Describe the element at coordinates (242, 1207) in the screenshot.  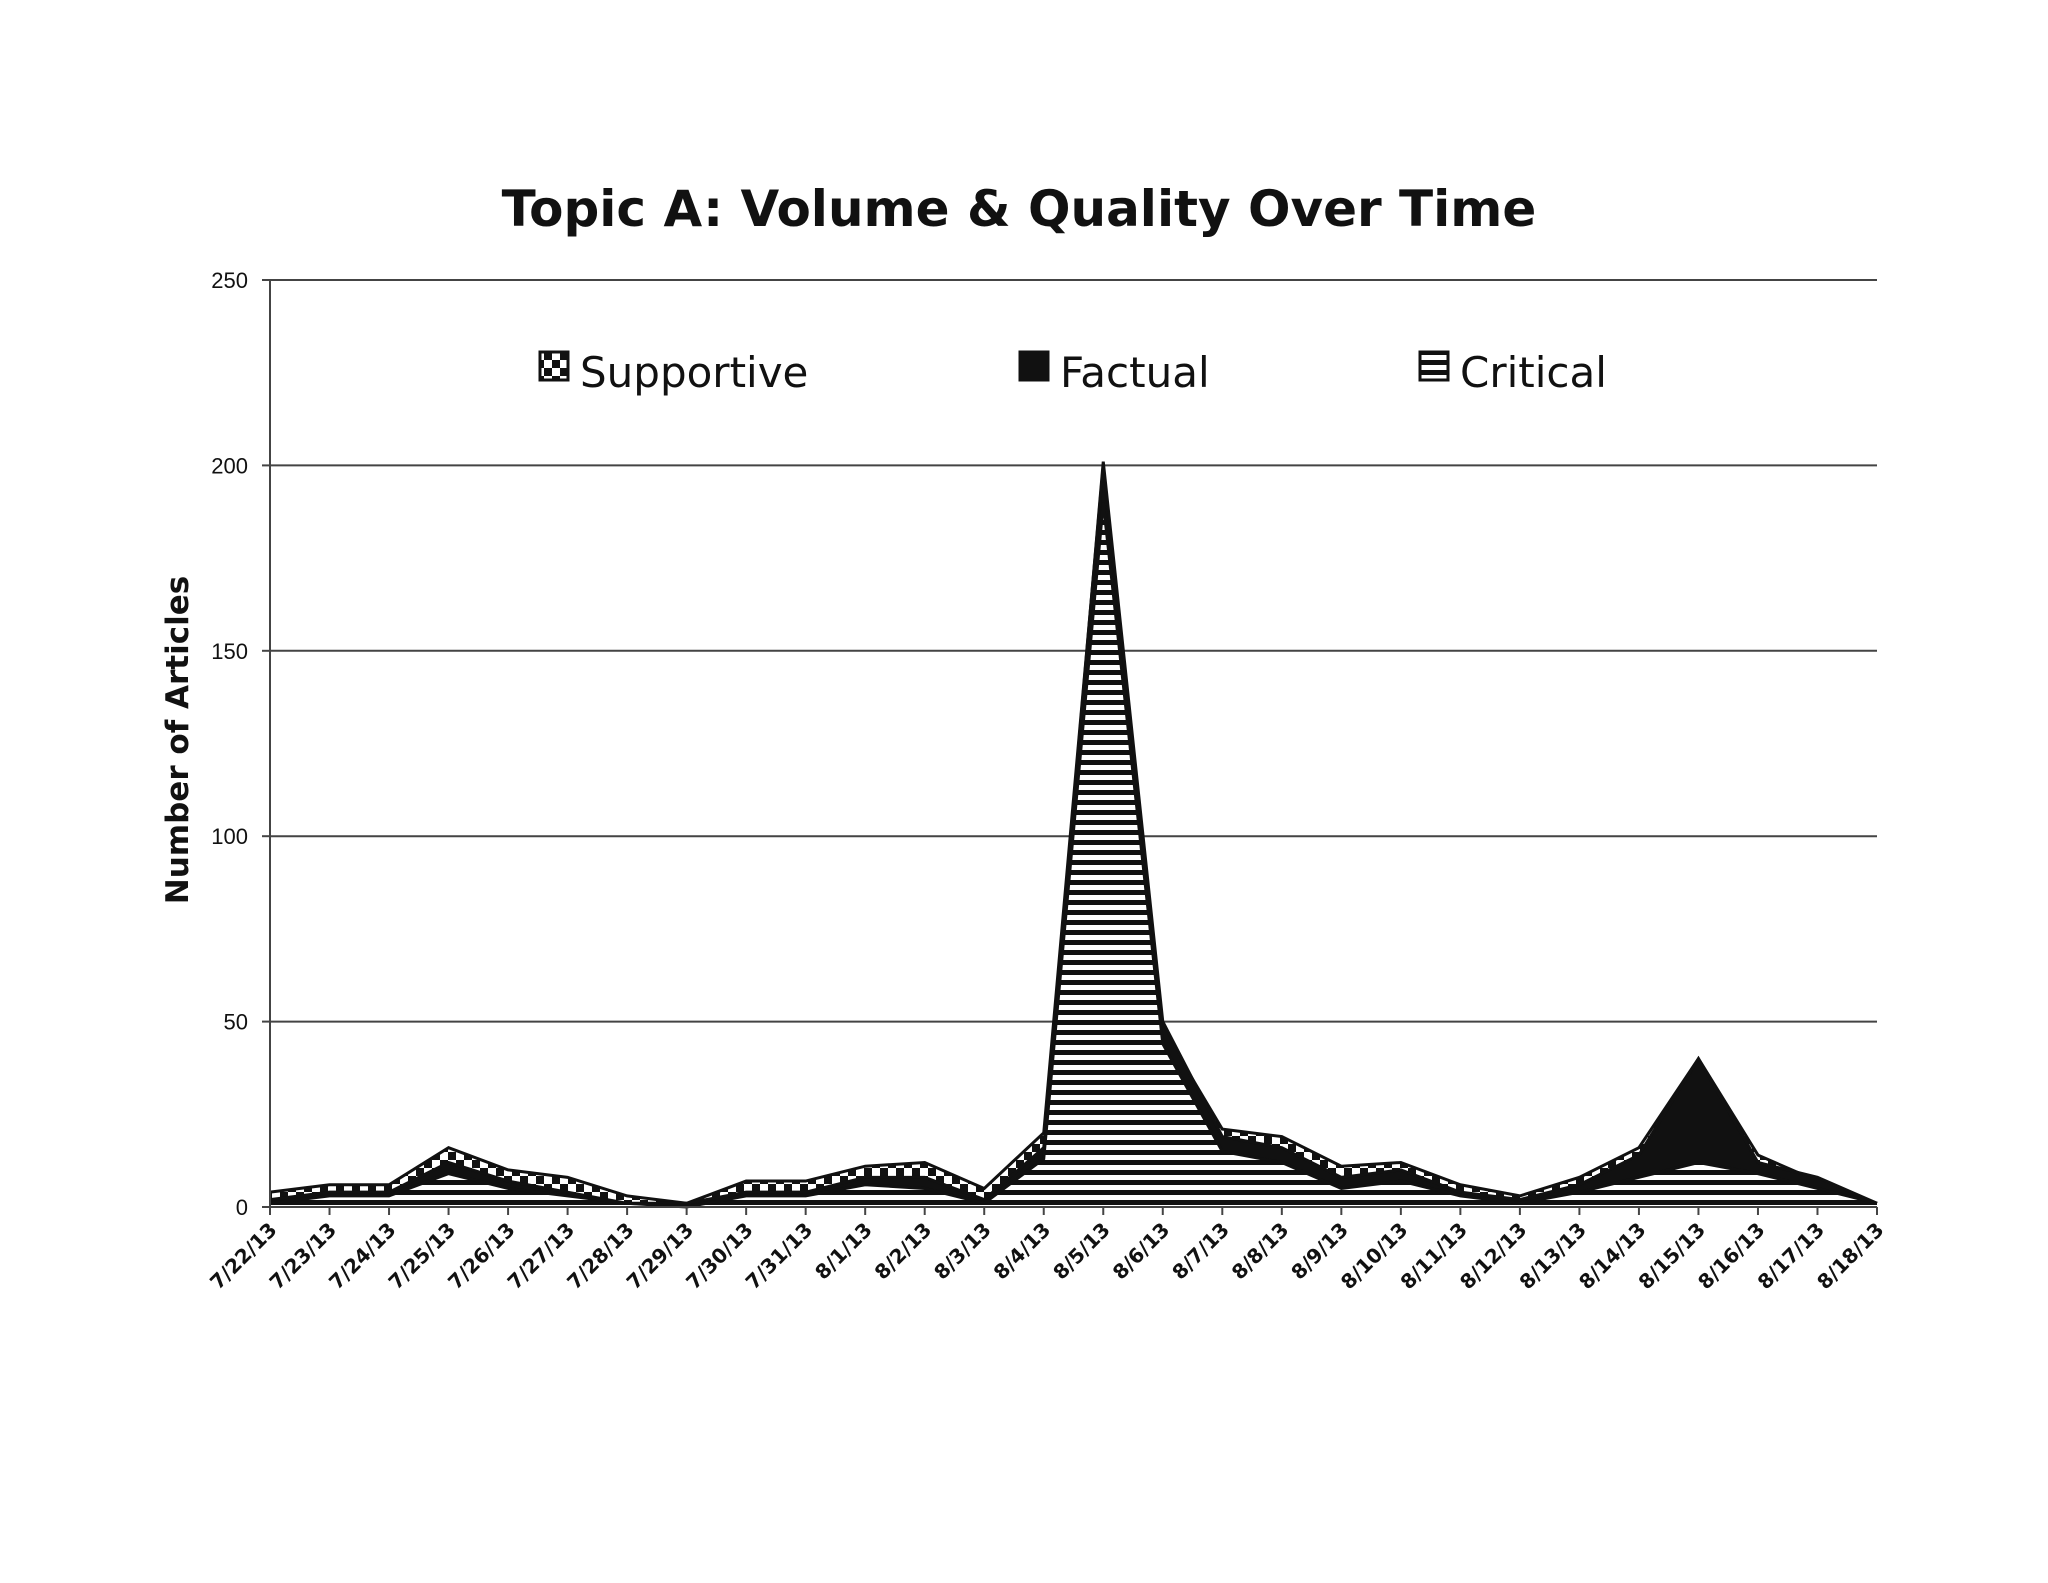
I see `y-tick-label-0: 0` at that location.